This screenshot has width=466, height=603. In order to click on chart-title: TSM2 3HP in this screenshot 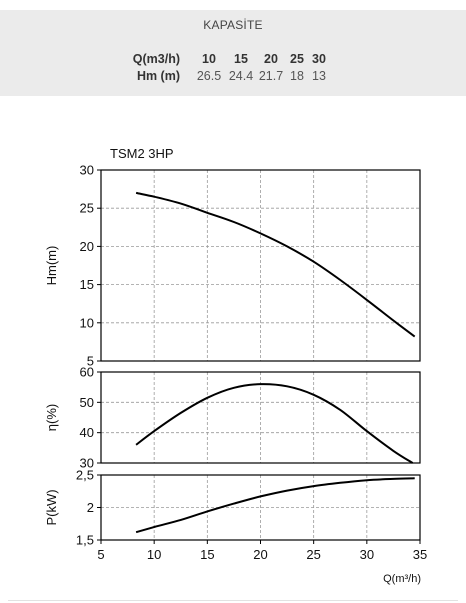, I will do `click(142, 153)`.